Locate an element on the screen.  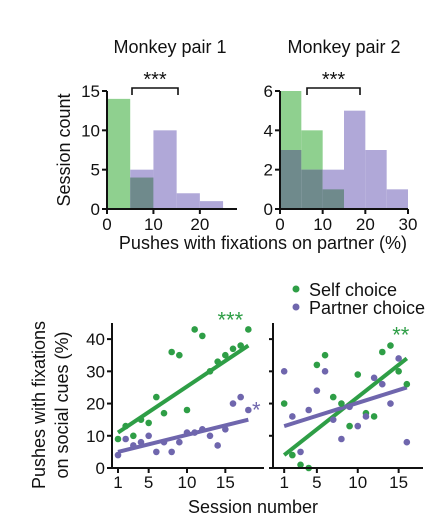
hist2-xtick-label: 10 is located at coordinates (322, 224).